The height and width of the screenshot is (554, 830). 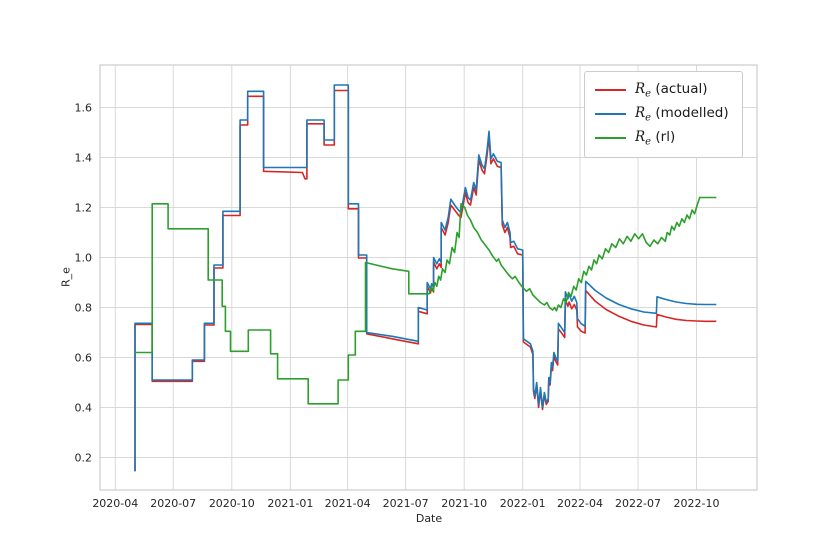 What do you see at coordinates (84, 158) in the screenshot?
I see `y-tick-label: 1.4` at bounding box center [84, 158].